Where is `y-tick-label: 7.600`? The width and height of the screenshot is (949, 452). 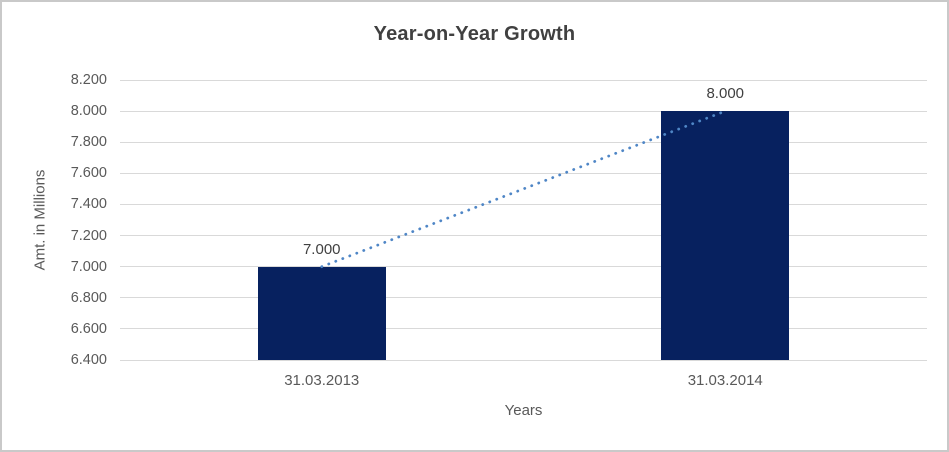 y-tick-label: 7.600 is located at coordinates (88, 173).